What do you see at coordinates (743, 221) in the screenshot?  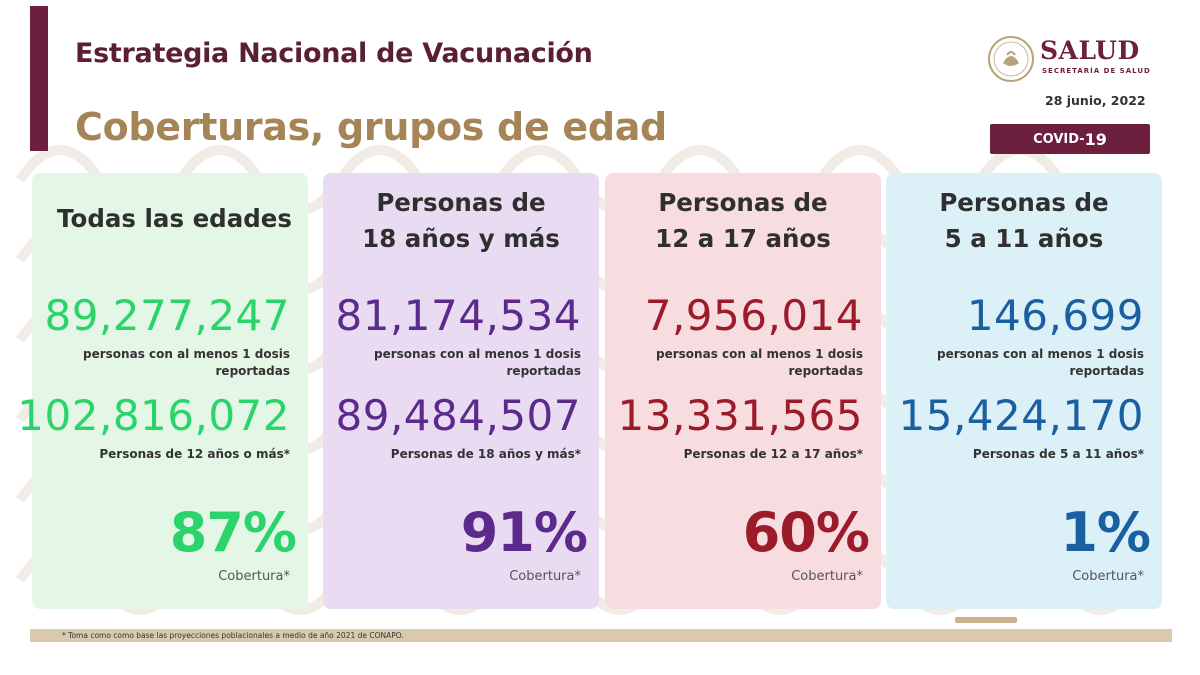 I see `card-heading: Personas de 12 a 17 años` at bounding box center [743, 221].